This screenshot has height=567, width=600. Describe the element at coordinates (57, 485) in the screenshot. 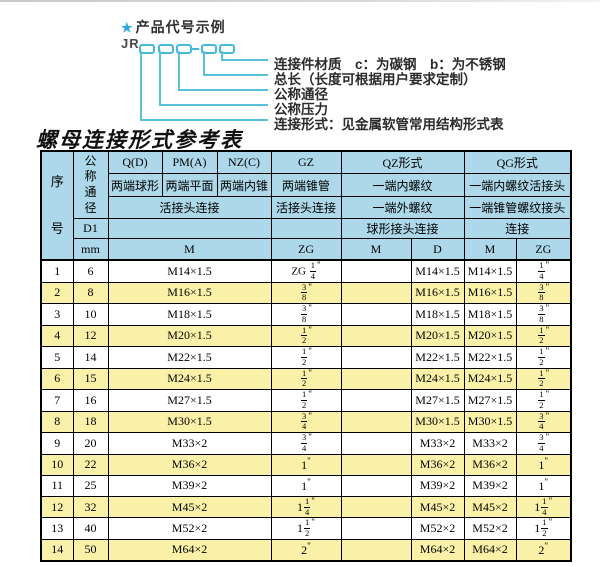

I see `row-number: 11` at that location.